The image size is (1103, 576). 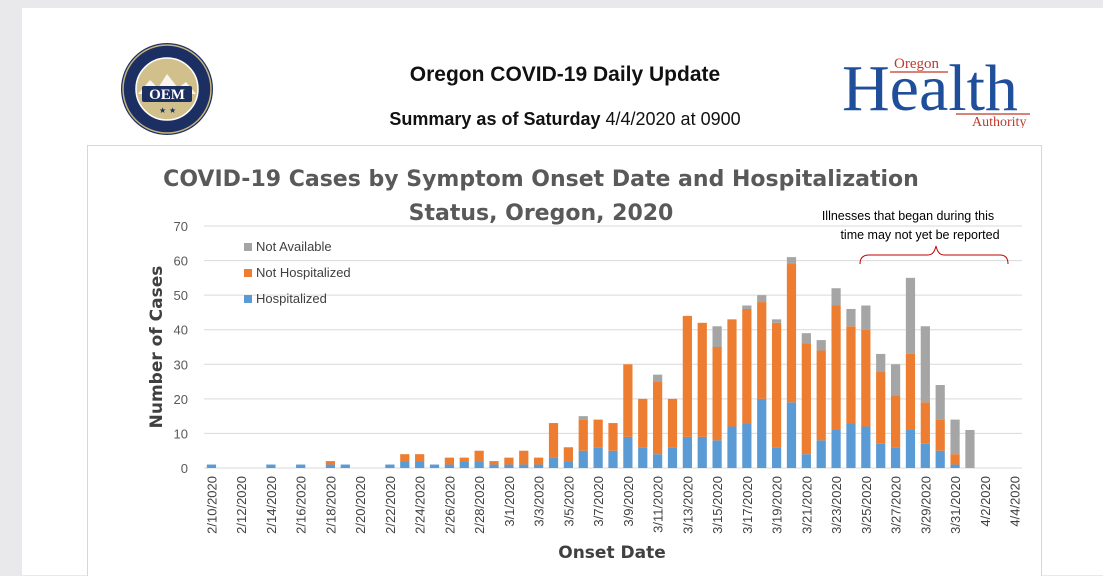 I want to click on x-tick-label: 2/18/2020, so click(x=330, y=505).